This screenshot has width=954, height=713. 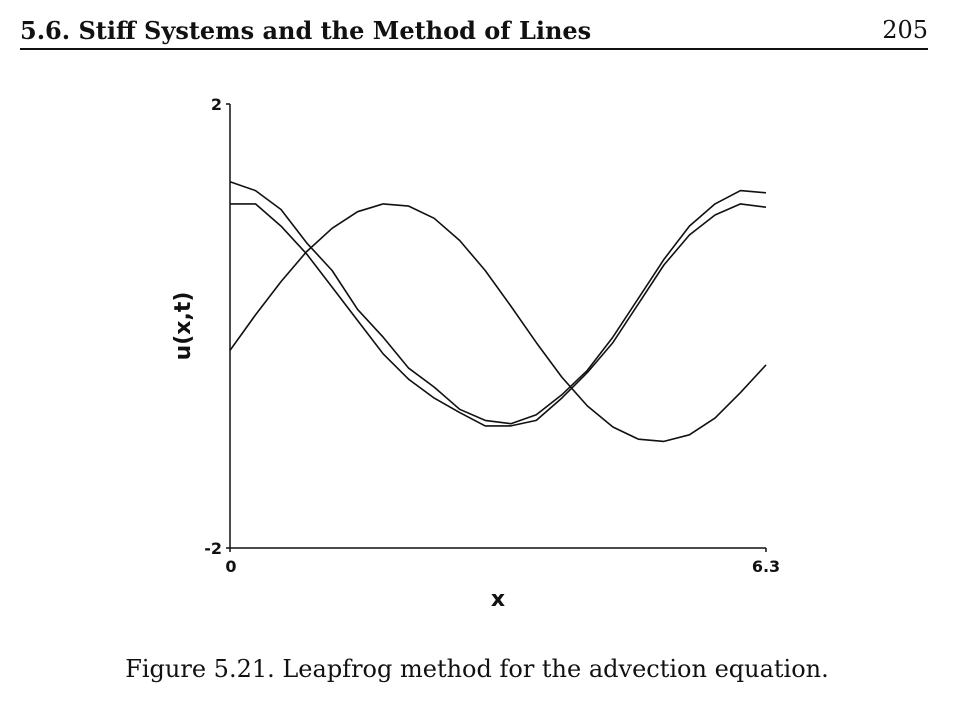 I want to click on y-tick-label-top: 2, so click(x=216, y=104).